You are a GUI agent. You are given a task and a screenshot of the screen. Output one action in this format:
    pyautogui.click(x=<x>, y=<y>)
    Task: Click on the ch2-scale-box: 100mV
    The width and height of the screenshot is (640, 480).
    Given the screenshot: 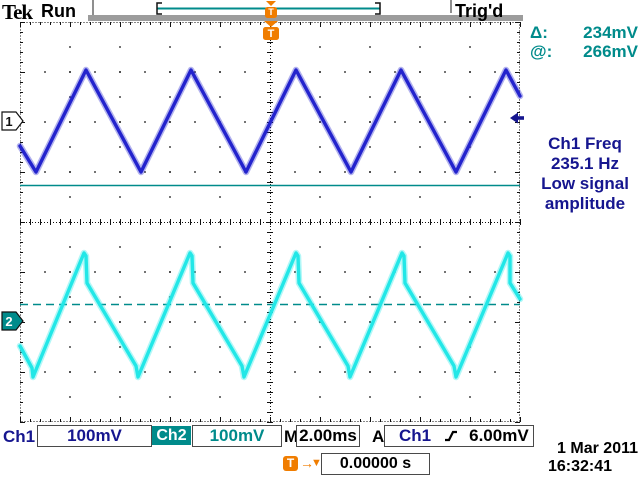 What is the action you would take?
    pyautogui.click(x=237, y=436)
    